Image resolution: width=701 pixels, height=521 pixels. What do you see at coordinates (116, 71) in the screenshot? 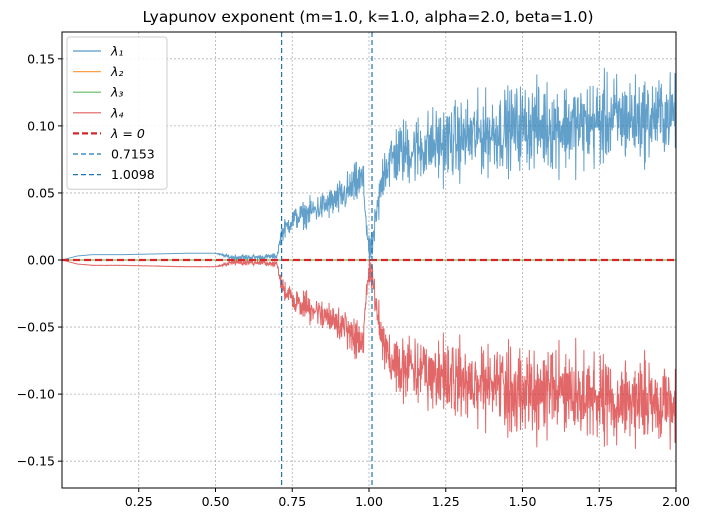
I see `legend-label: λ₂` at bounding box center [116, 71].